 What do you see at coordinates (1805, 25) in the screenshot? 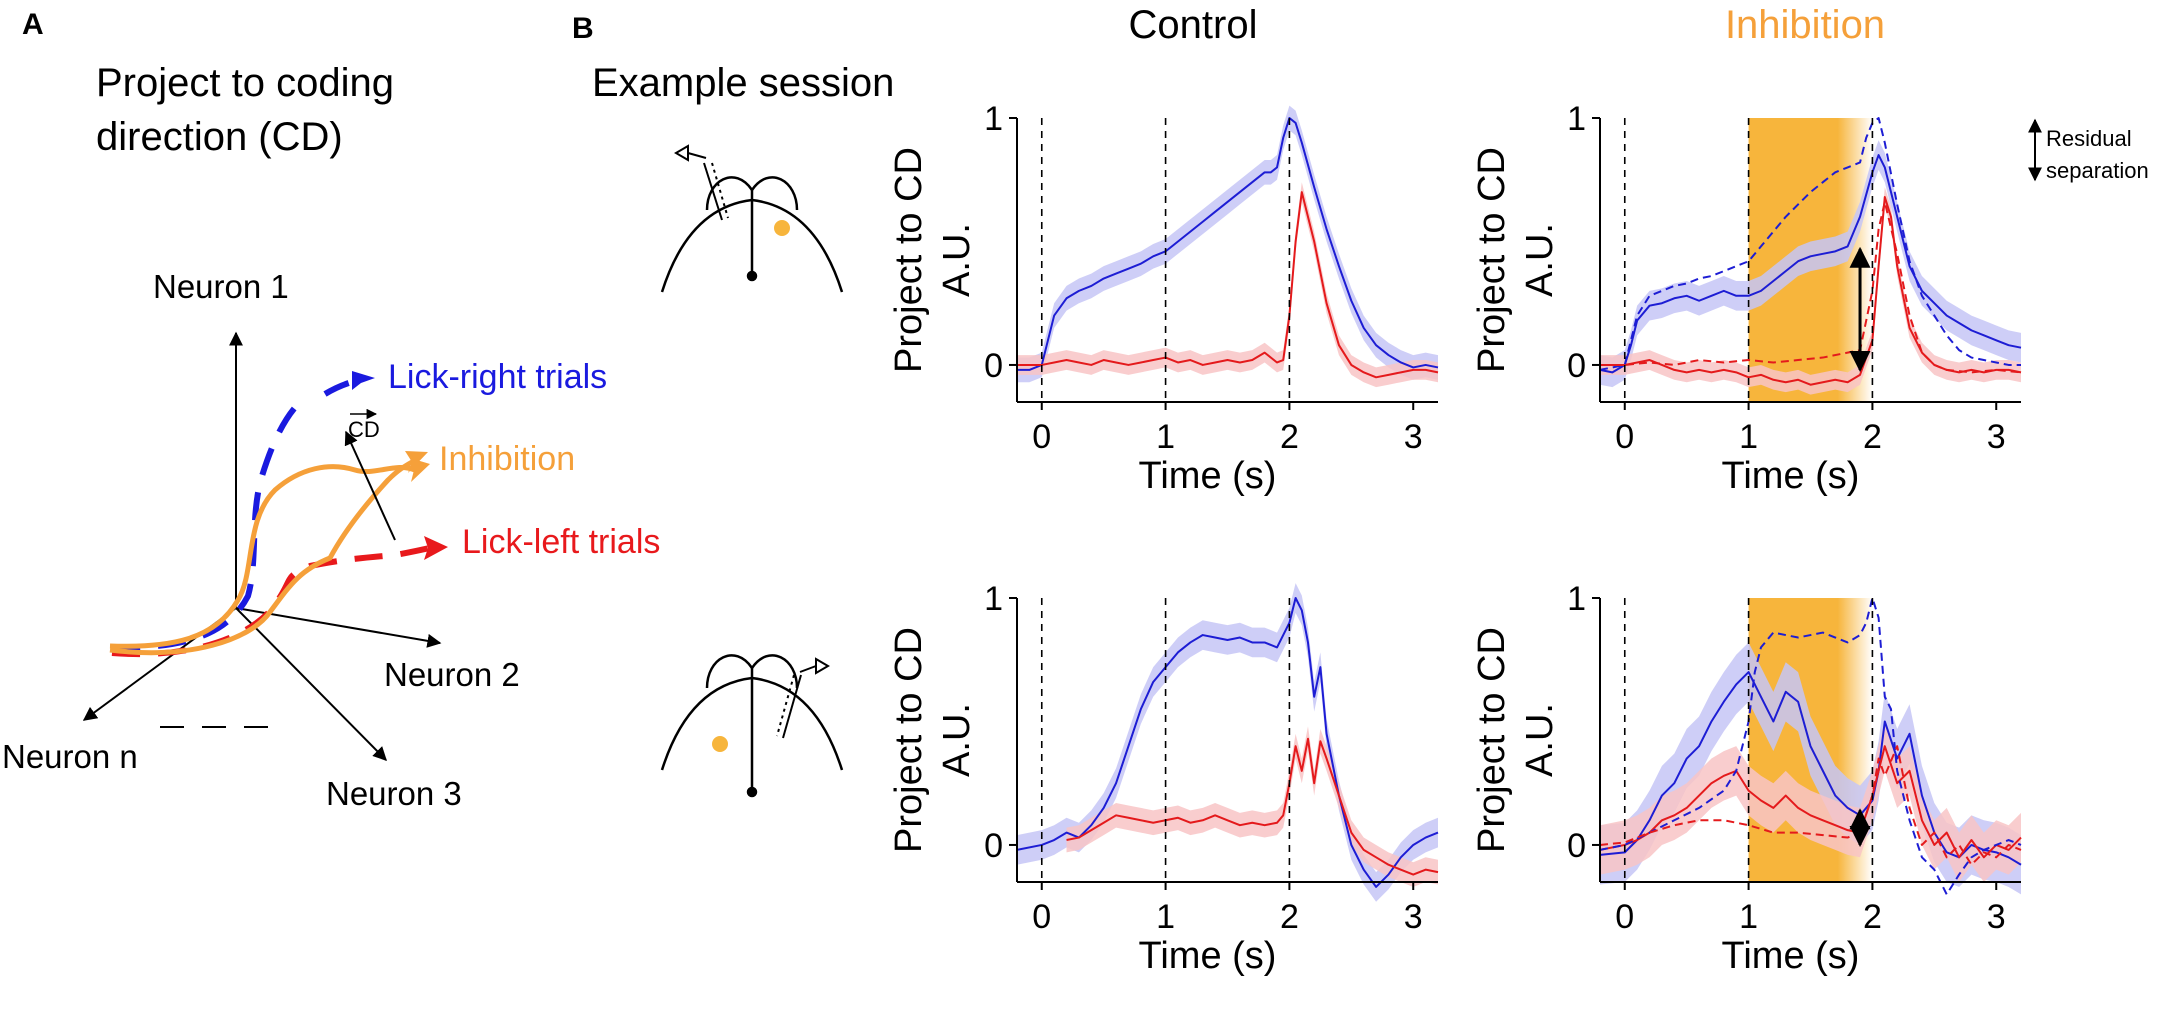
I see `col-title-inhibition: Inhibition` at bounding box center [1805, 25].